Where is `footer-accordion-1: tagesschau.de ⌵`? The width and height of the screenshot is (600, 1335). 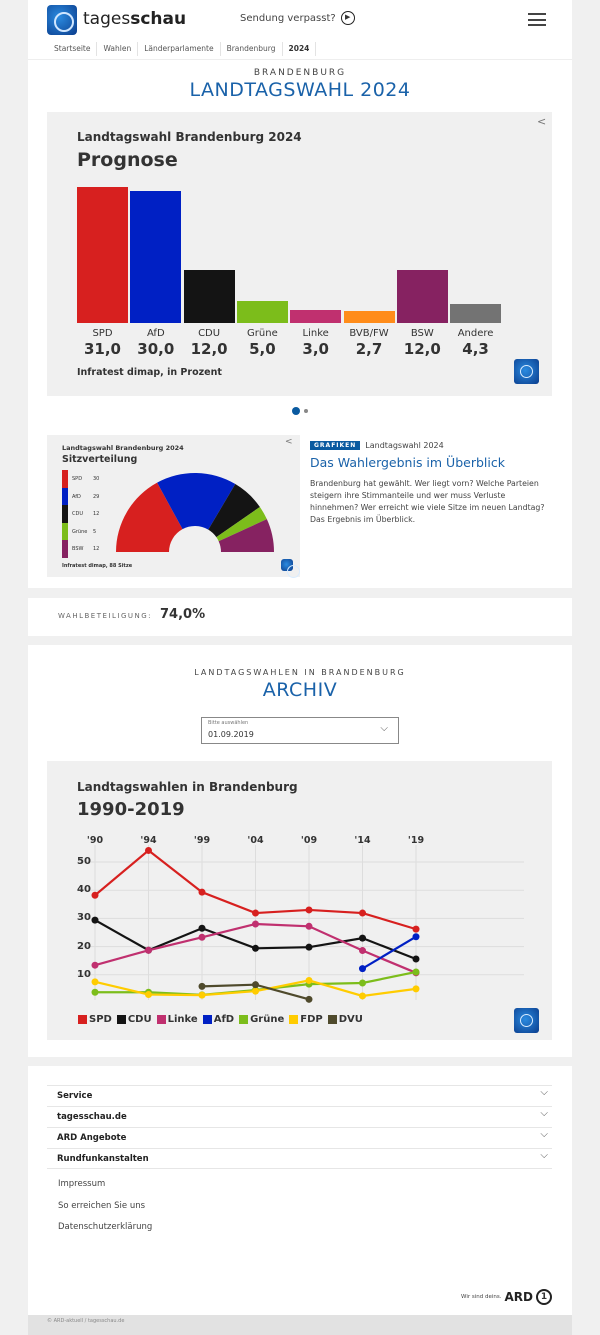
footer-accordion-1: tagesschau.de ⌵ is located at coordinates (299, 1116).